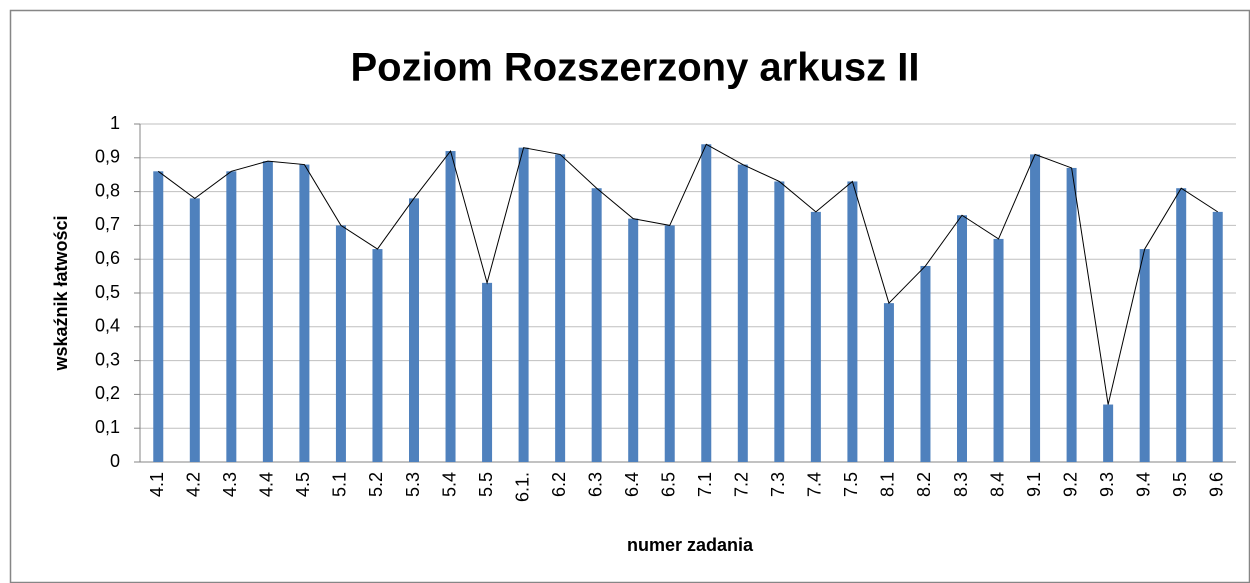  Describe the element at coordinates (194, 484) in the screenshot. I see `x-tick-label: 4.2` at that location.